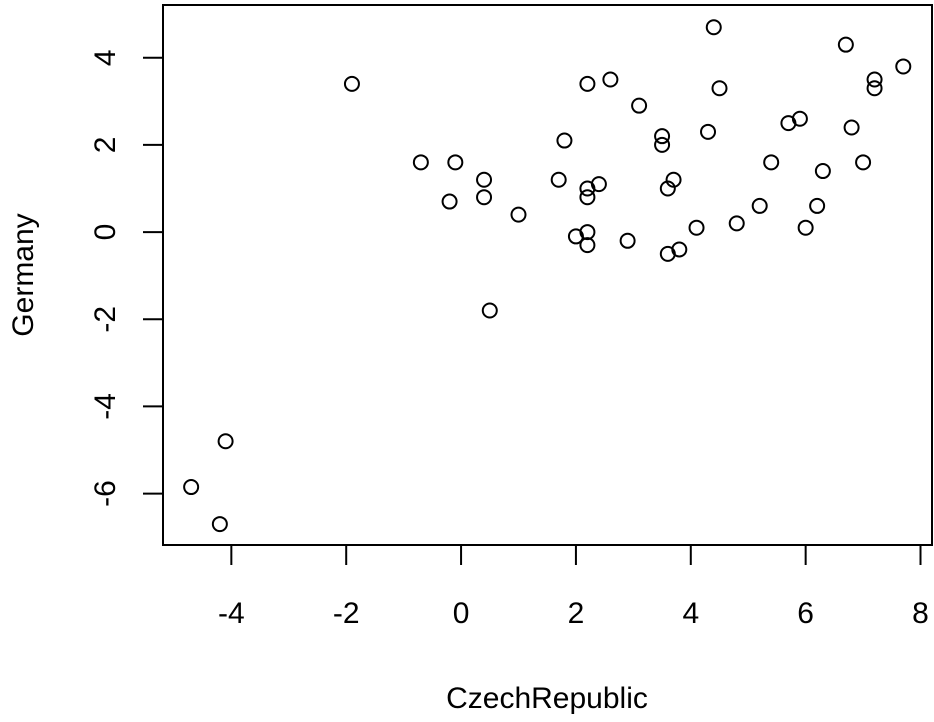 The image size is (934, 722). What do you see at coordinates (231, 613) in the screenshot?
I see `x-tick-label: -4` at bounding box center [231, 613].